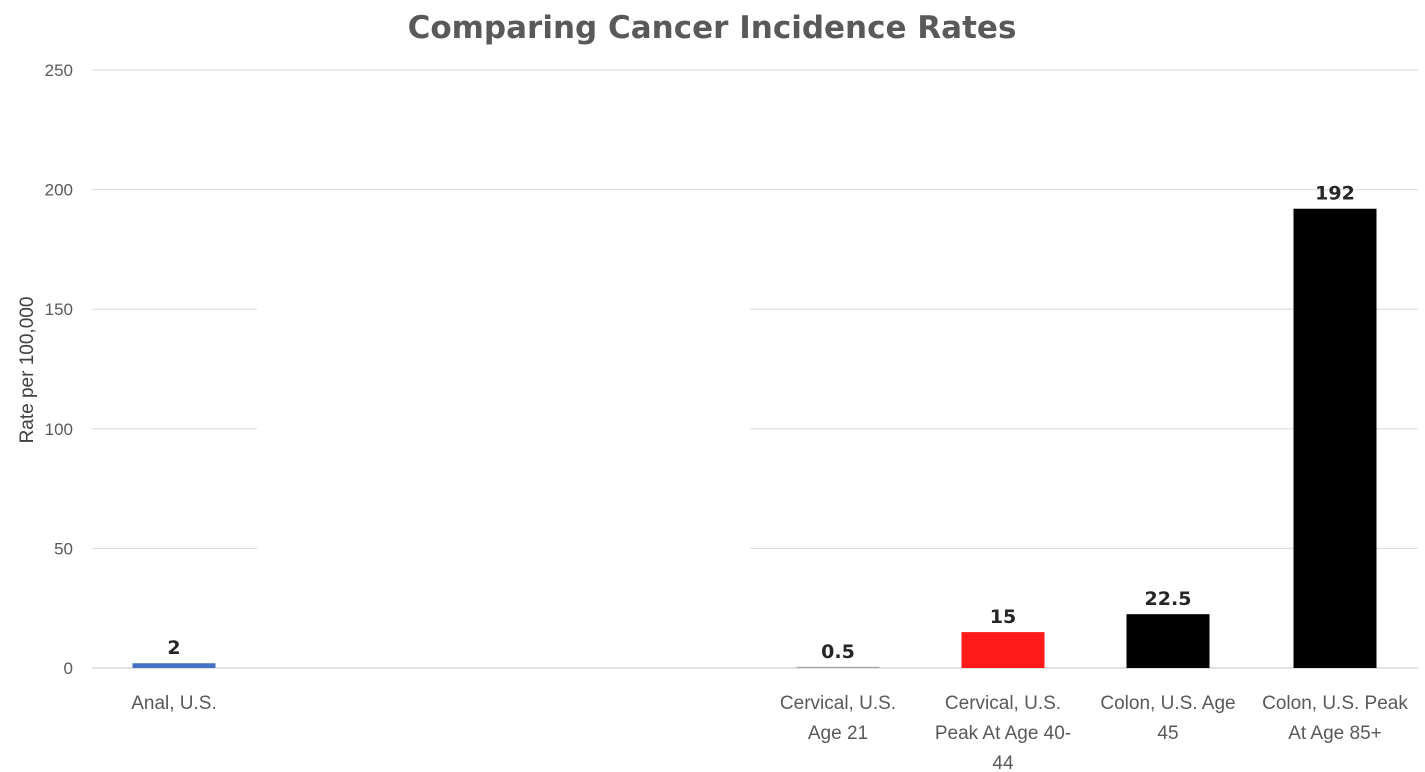 This screenshot has width=1425, height=772. Describe the element at coordinates (27, 370) in the screenshot. I see `y-axis-label: Rate per 100,000` at that location.